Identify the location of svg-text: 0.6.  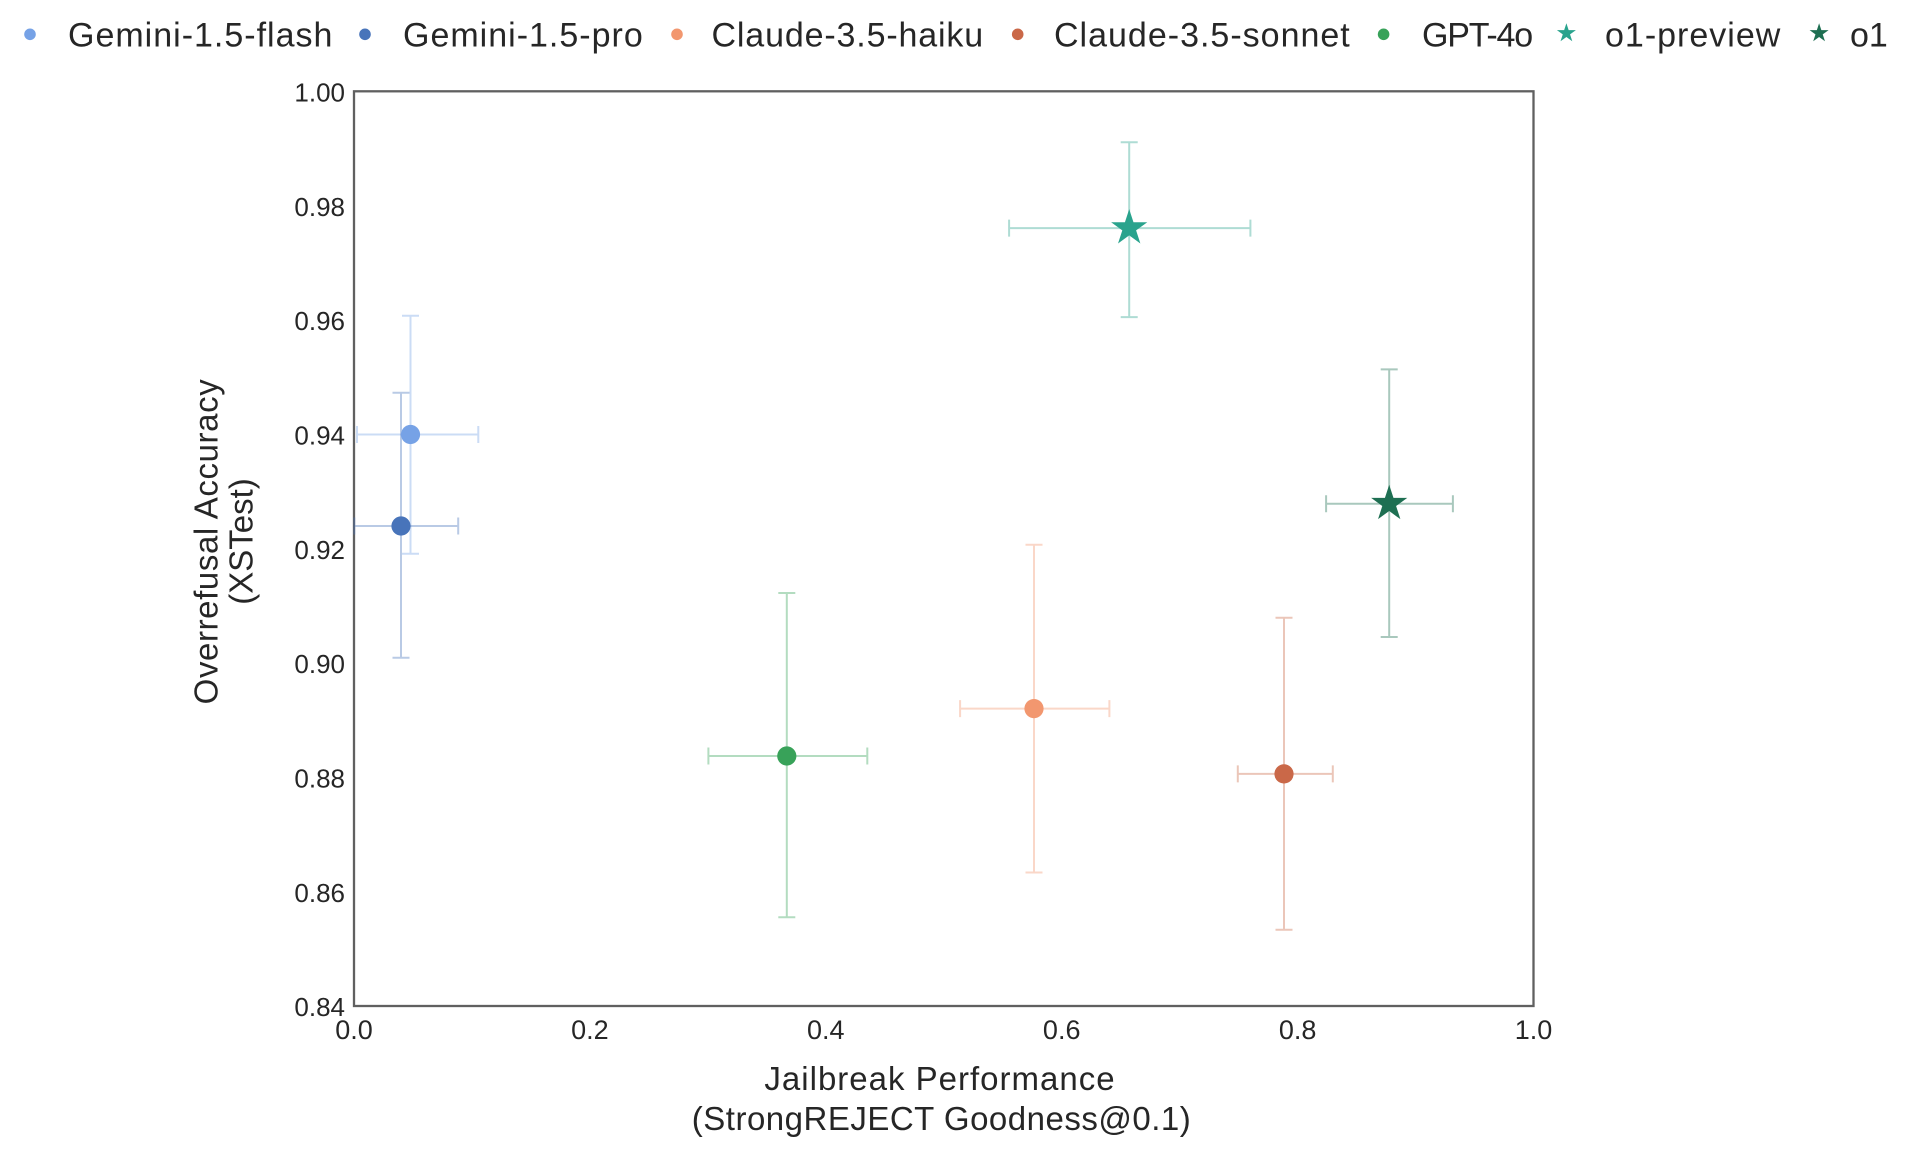
(1062, 1030).